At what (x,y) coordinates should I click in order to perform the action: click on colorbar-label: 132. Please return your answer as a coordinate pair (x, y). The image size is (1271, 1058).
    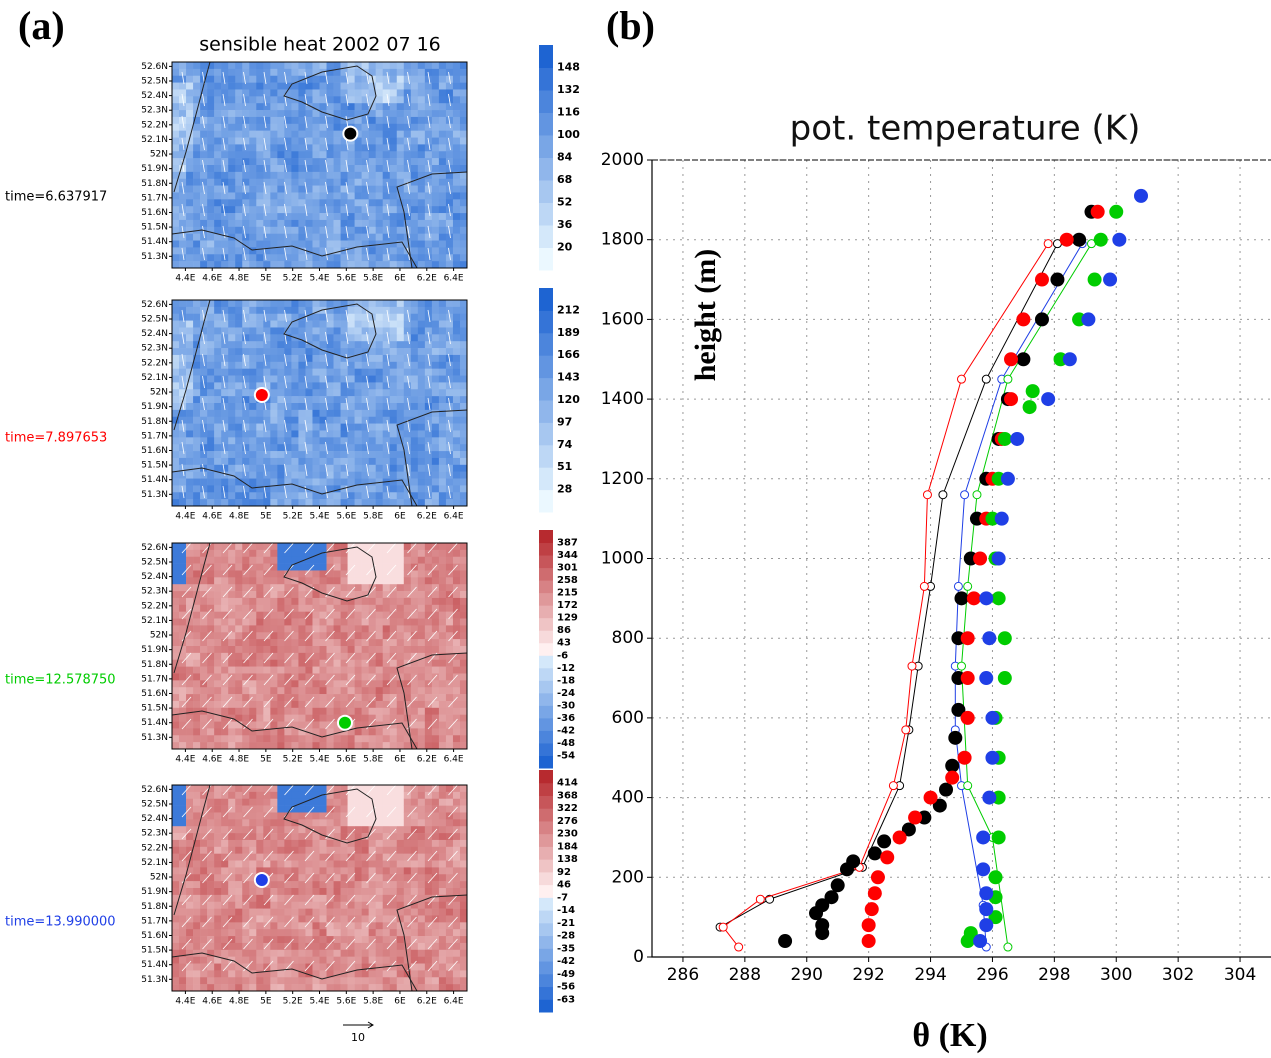
    Looking at the image, I should click on (568, 89).